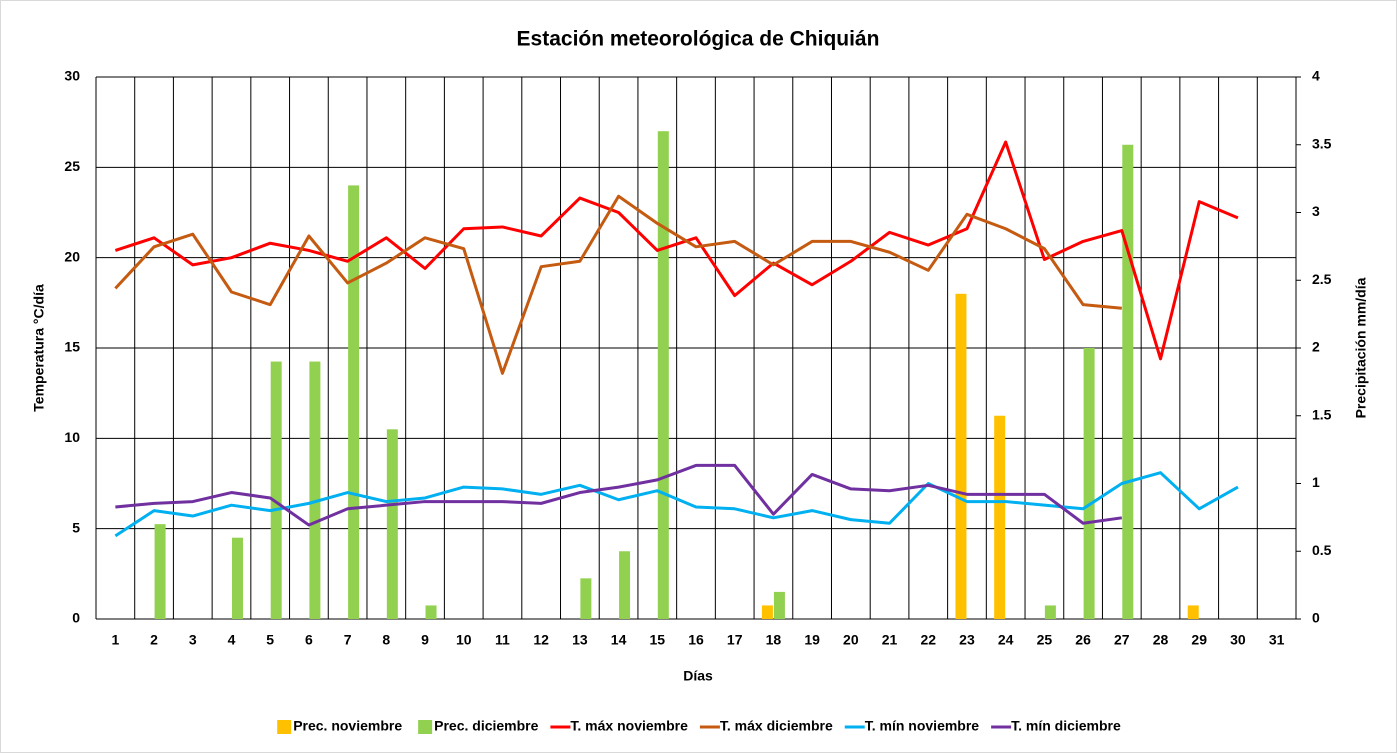 The image size is (1397, 753). Describe the element at coordinates (39, 348) in the screenshot. I see `y-axis-label: Temperatura °C/día` at that location.